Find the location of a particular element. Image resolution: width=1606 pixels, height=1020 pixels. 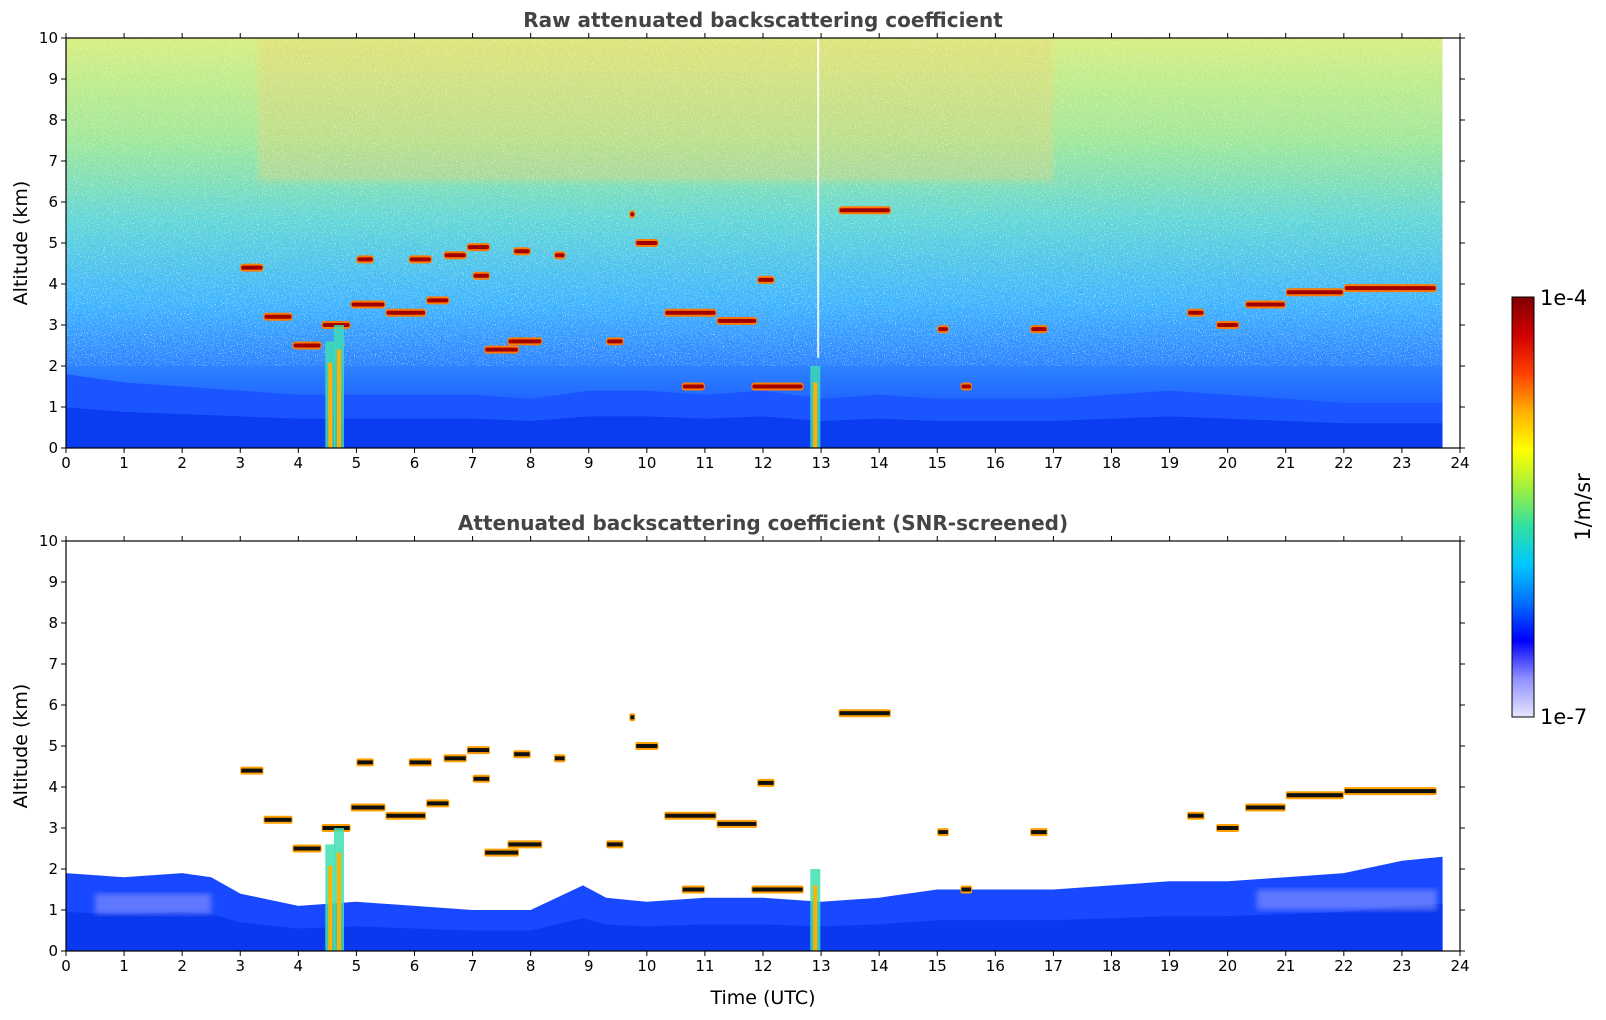

screened-x-tick-label: 24 is located at coordinates (1459, 966).